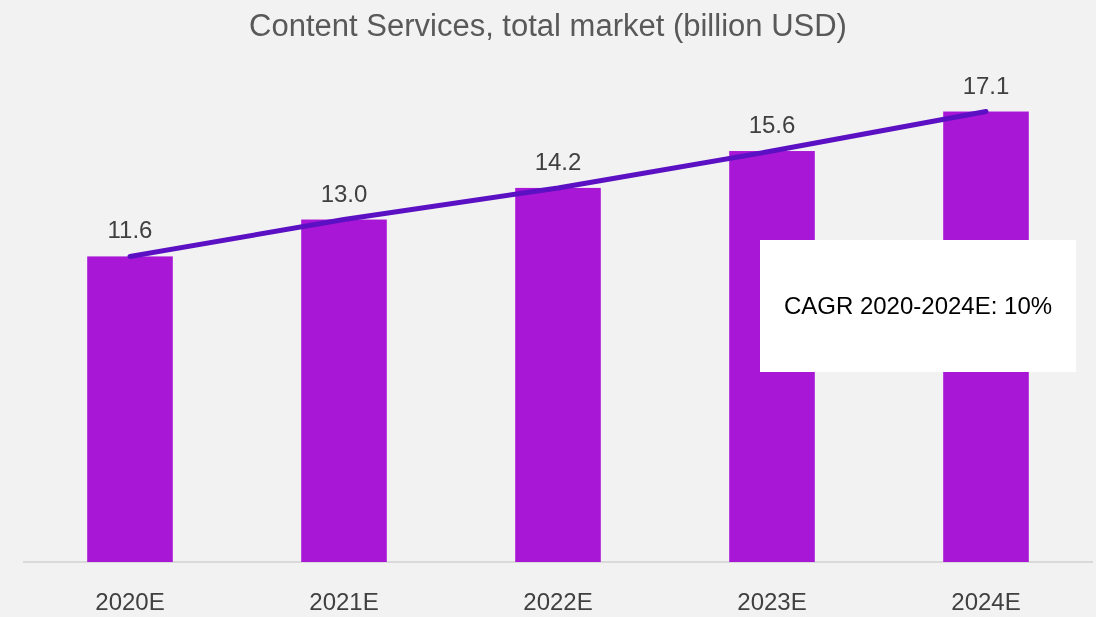 The image size is (1096, 617). What do you see at coordinates (772, 601) in the screenshot?
I see `x-tick-label: 2023E` at bounding box center [772, 601].